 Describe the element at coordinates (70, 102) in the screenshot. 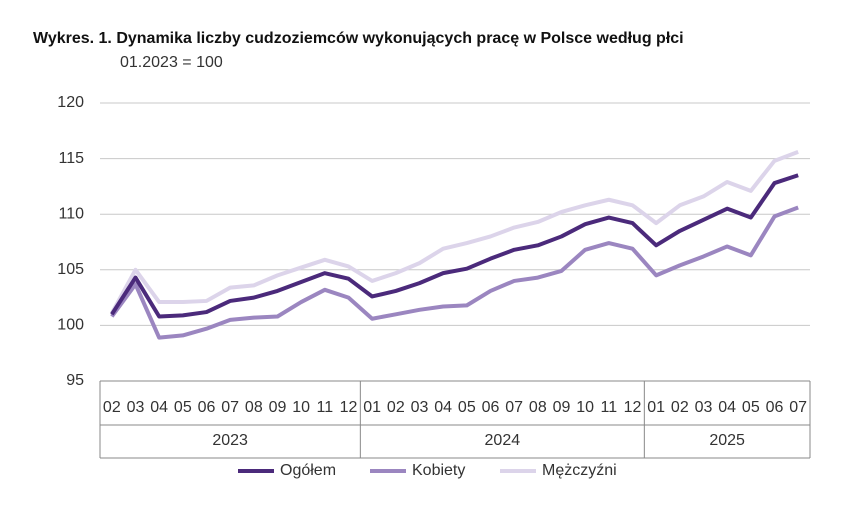

I see `y-tick-label: 120` at that location.